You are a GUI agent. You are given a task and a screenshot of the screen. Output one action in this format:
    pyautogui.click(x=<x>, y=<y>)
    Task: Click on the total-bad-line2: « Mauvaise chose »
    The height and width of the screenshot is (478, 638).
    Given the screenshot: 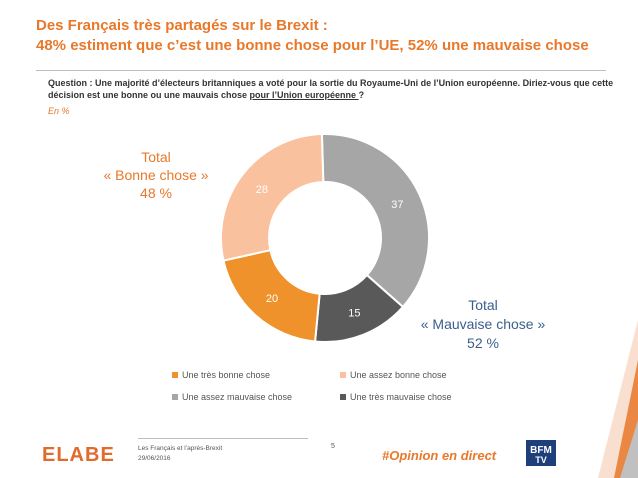 What is the action you would take?
    pyautogui.click(x=483, y=324)
    